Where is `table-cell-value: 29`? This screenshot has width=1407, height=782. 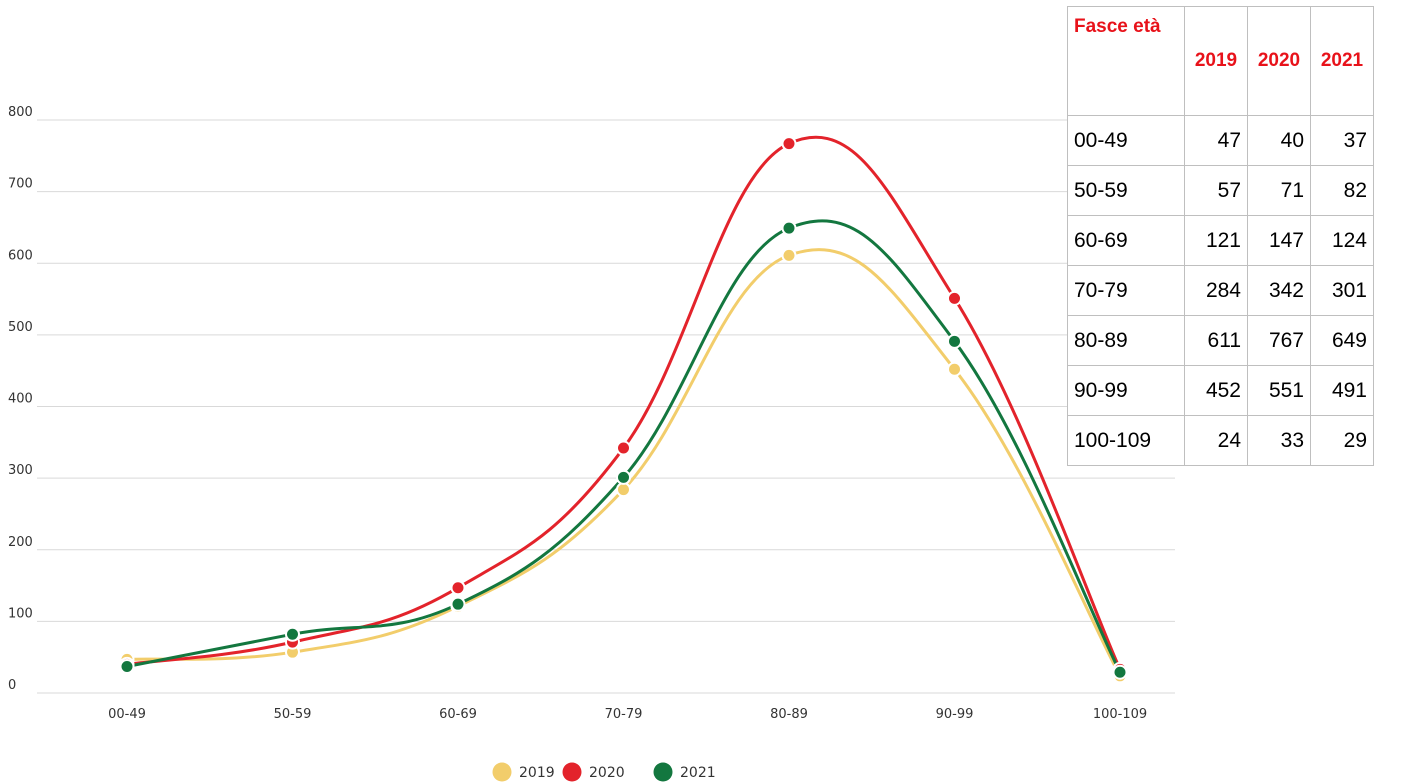
table-cell-value: 29 is located at coordinates (1342, 440).